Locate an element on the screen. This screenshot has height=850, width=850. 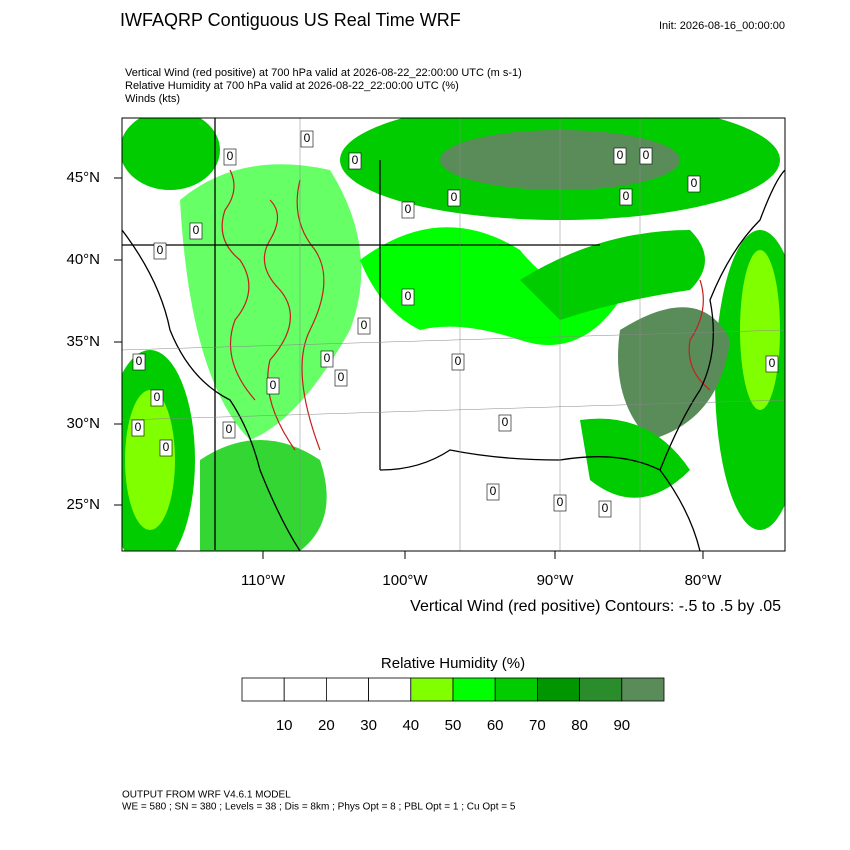
colorbar-label: 50 is located at coordinates (453, 725).